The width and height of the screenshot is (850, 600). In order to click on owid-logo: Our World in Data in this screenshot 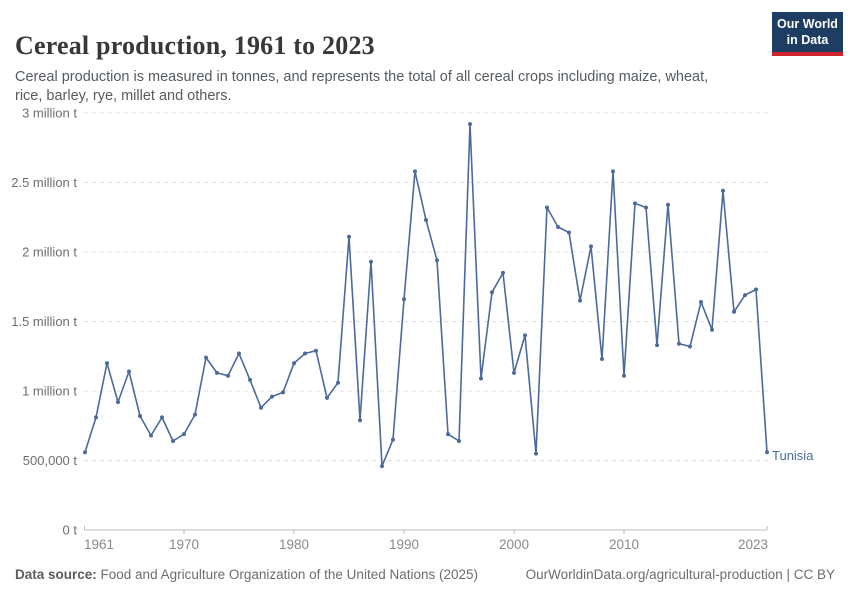, I will do `click(807, 34)`.